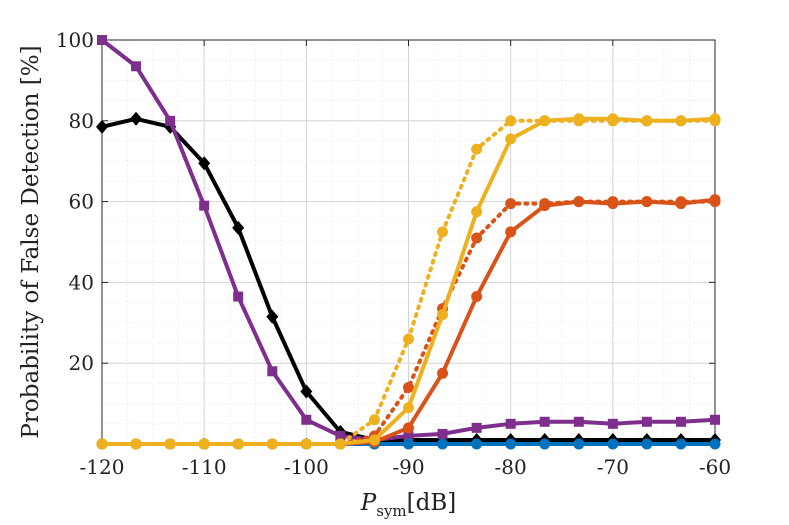 The height and width of the screenshot is (525, 789). I want to click on x-tick-label: -110, so click(204, 467).